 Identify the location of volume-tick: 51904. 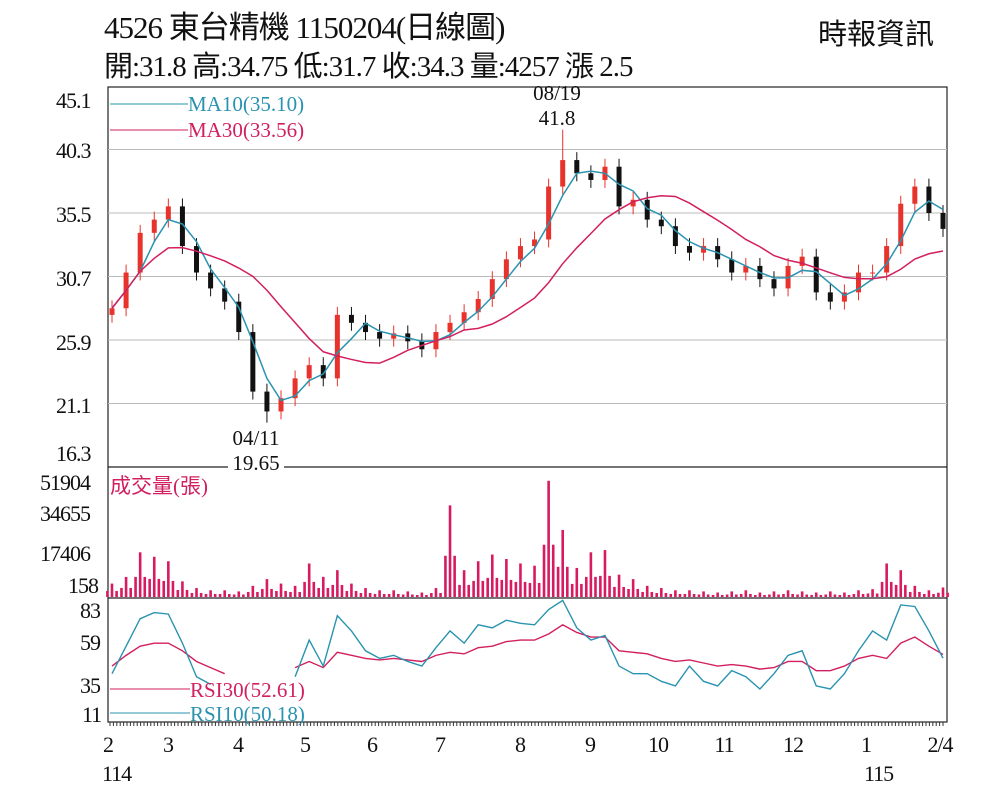
(65, 482).